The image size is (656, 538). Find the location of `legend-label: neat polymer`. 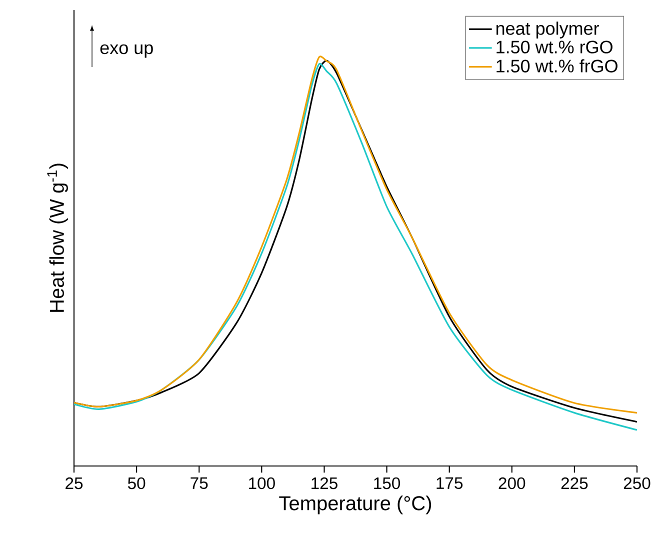

legend-label: neat polymer is located at coordinates (547, 30).